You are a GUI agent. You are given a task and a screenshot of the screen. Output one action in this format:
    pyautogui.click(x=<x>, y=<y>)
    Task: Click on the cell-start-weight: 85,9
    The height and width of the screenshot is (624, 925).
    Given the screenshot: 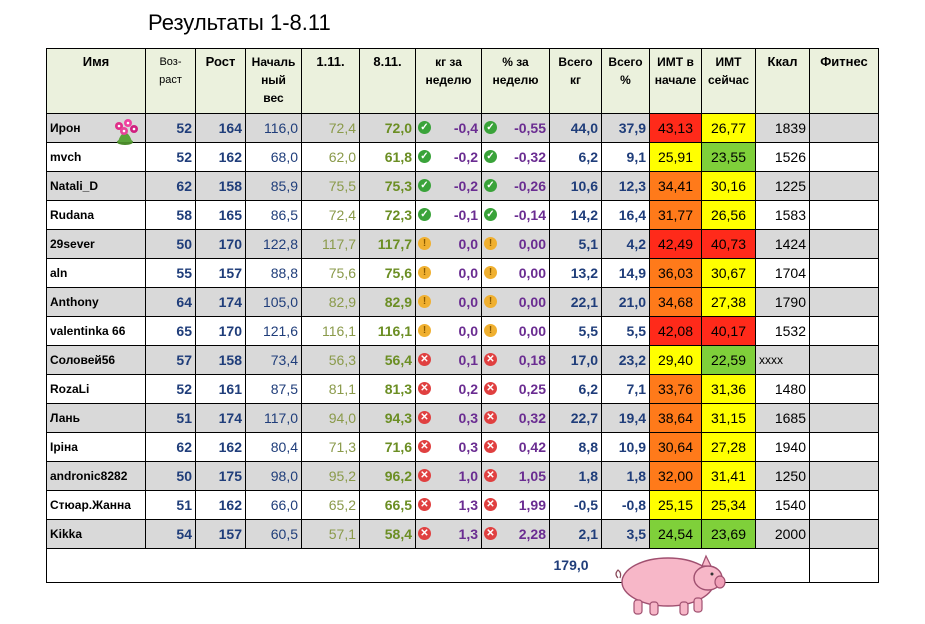 What is the action you would take?
    pyautogui.click(x=273, y=186)
    